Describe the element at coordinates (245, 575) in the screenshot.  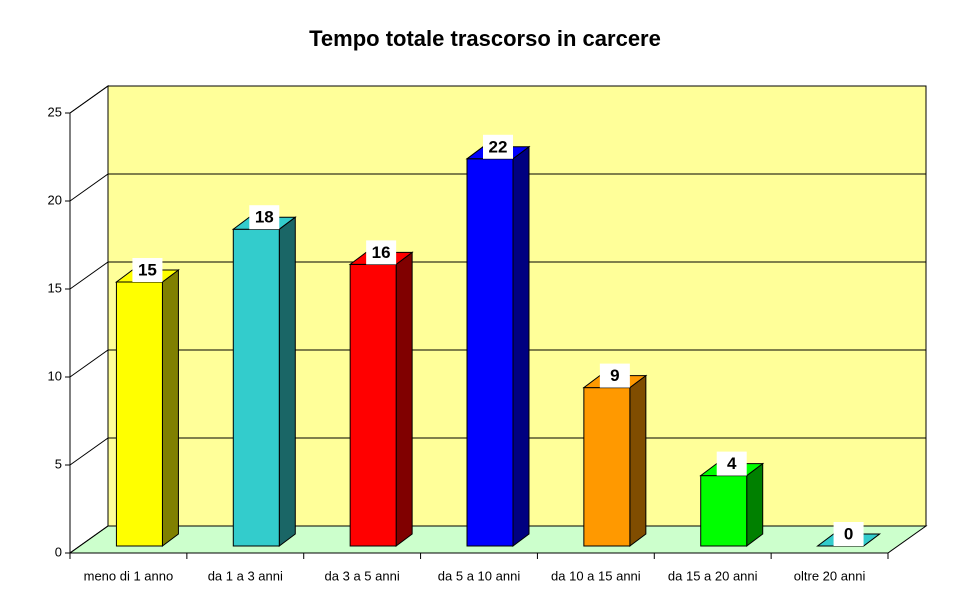
I see `x-tick-label: da 1 a 3 anni` at that location.